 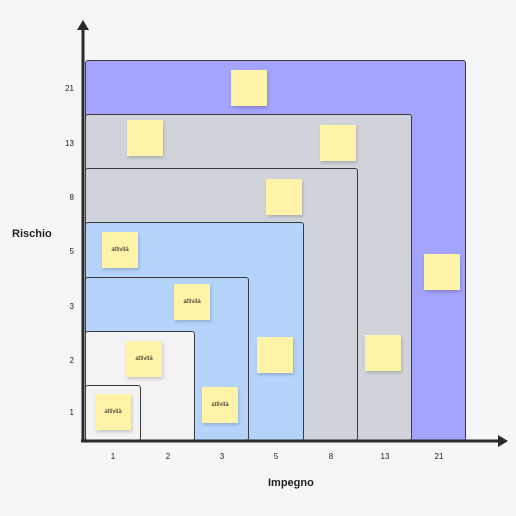 I want to click on x-axis-title: Impegno, so click(x=291, y=483).